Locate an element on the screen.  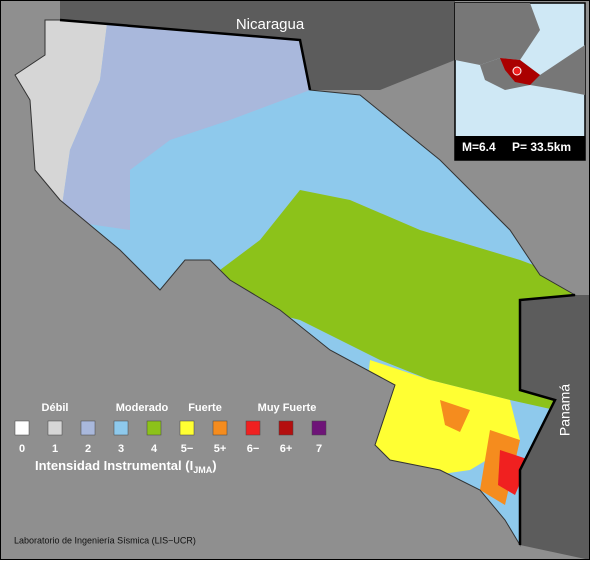
legend-label: 4 is located at coordinates (154, 449).